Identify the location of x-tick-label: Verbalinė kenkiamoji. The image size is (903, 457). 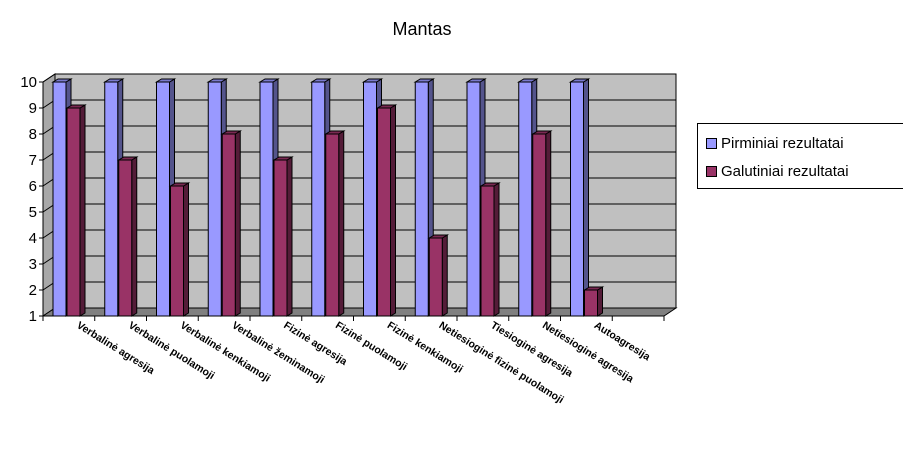
(225, 351).